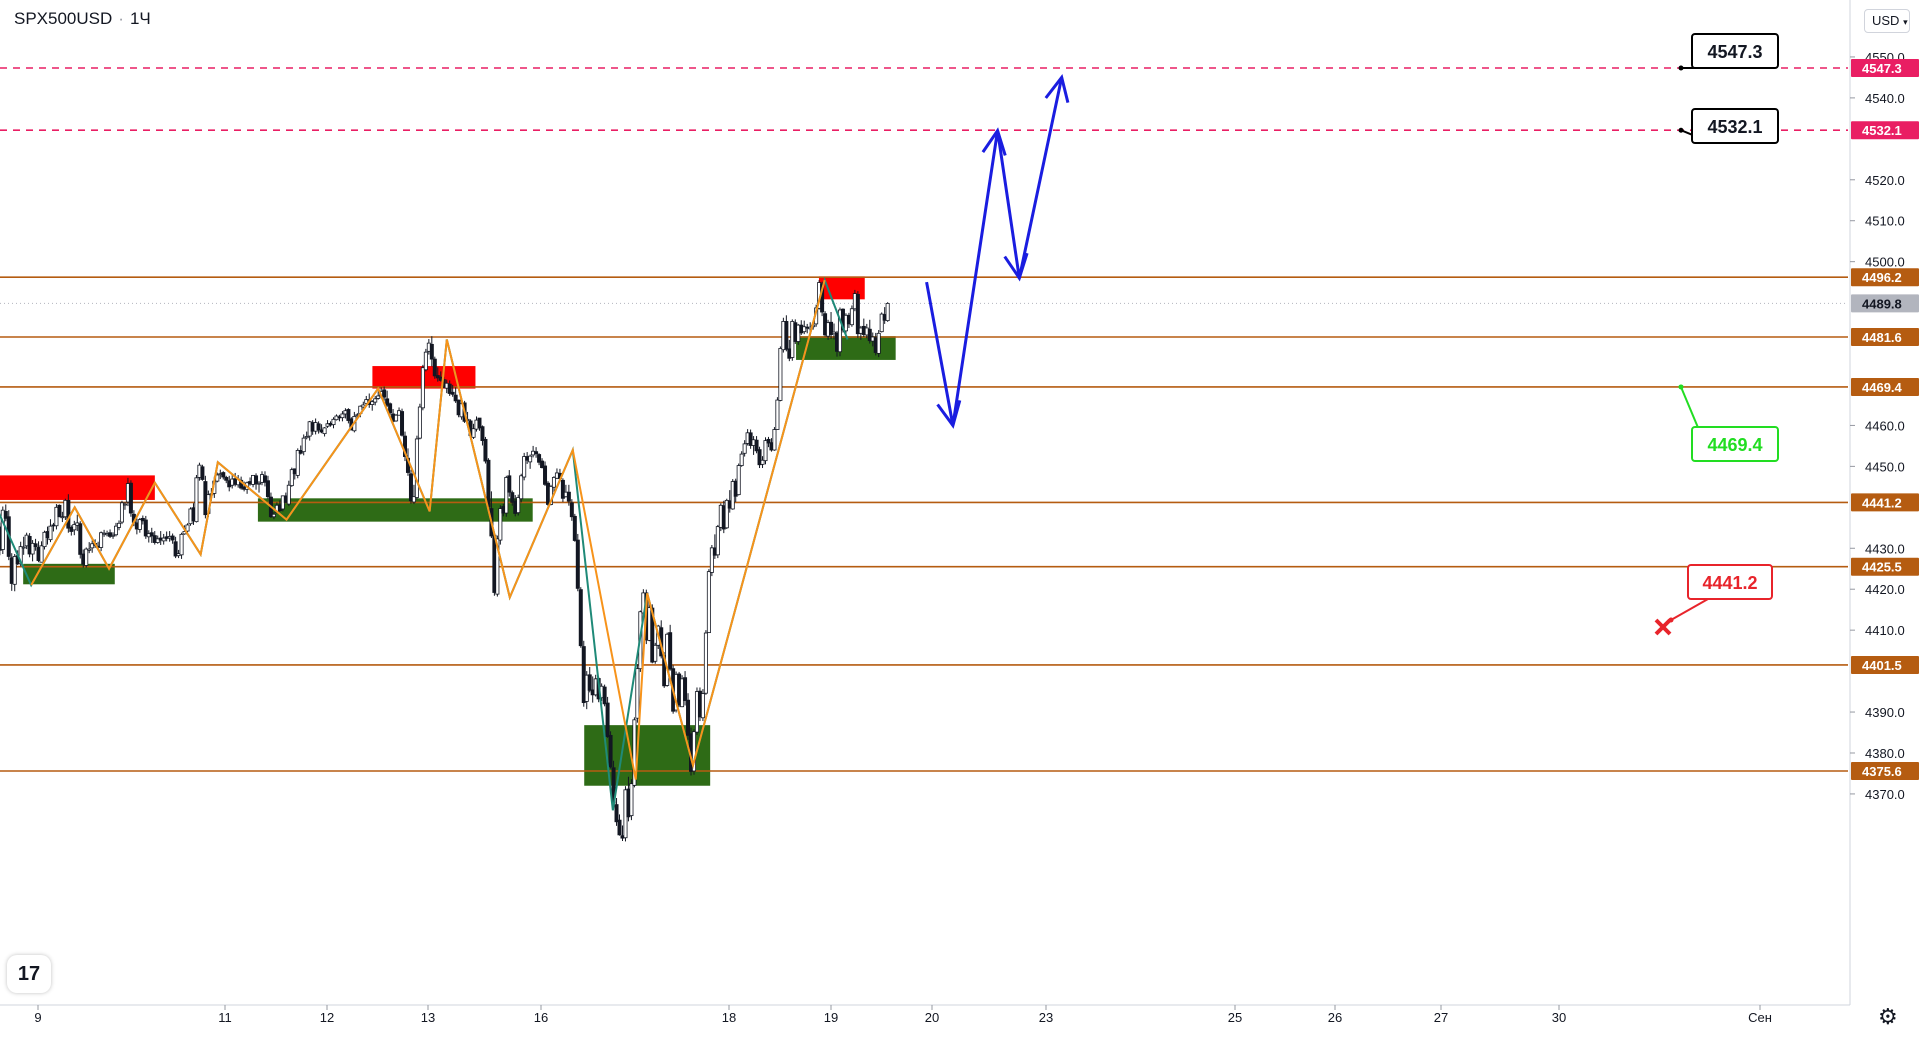 The height and width of the screenshot is (1038, 1920). What do you see at coordinates (1887, 21) in the screenshot?
I see `currency-dropdown: USD ▾` at bounding box center [1887, 21].